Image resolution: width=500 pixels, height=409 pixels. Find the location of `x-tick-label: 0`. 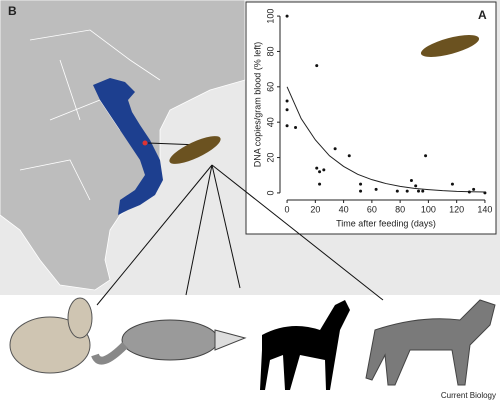

x-tick-label: 0 is located at coordinates (287, 209).